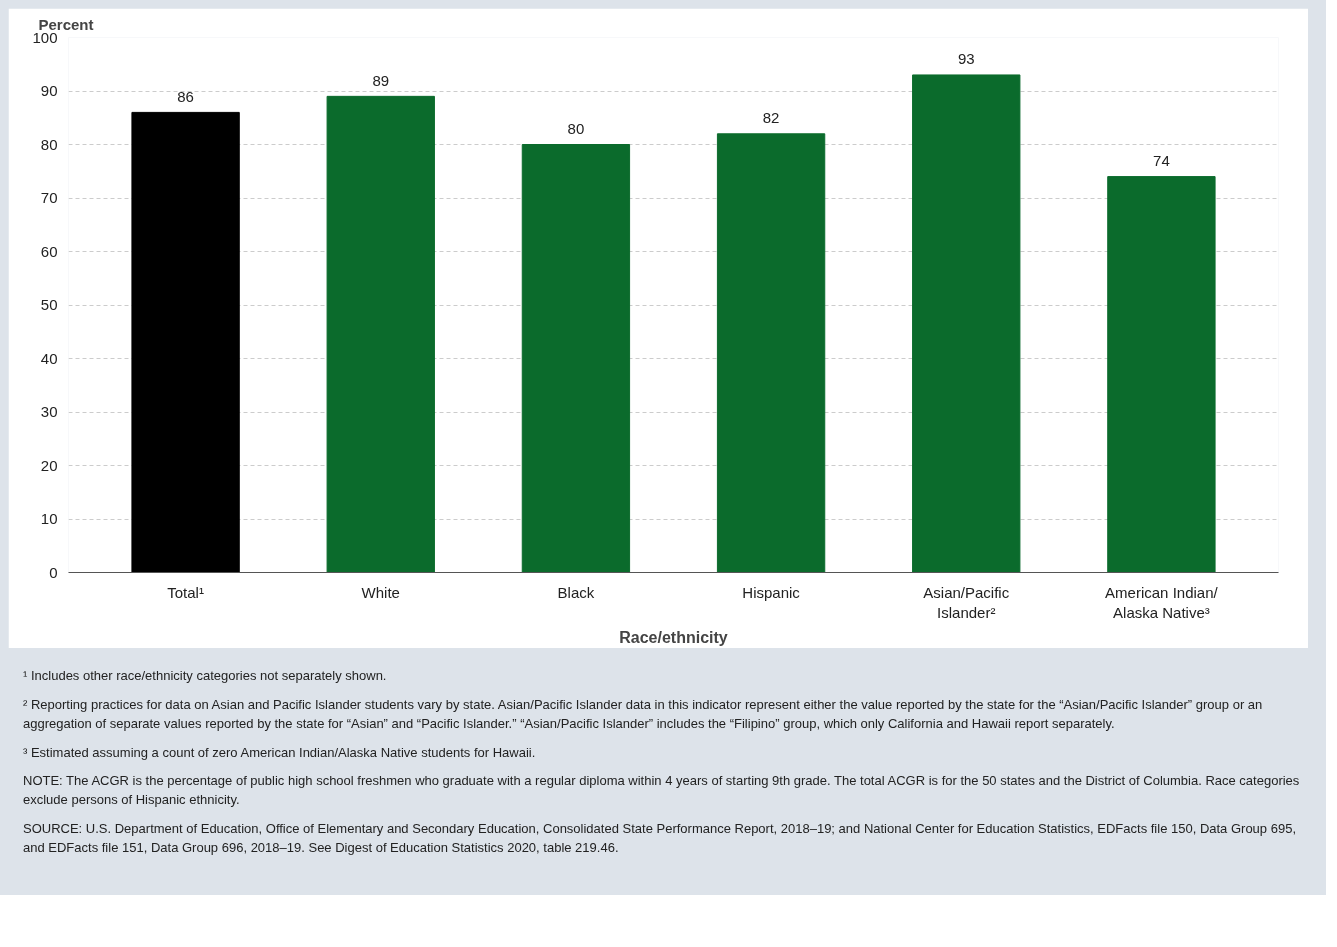  I want to click on y-tick-label: 20, so click(49, 465).